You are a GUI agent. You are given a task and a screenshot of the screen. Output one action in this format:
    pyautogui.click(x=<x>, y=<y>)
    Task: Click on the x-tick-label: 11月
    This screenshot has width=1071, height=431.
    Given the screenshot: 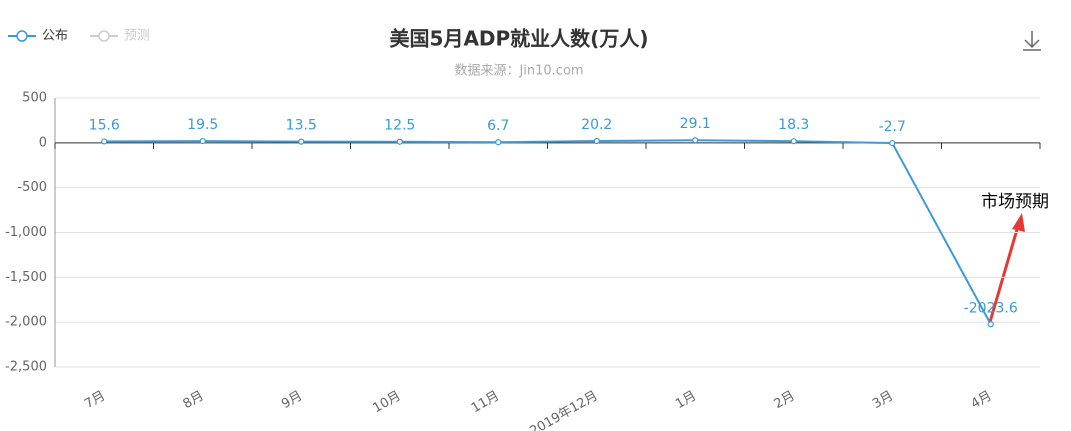 What is the action you would take?
    pyautogui.click(x=485, y=403)
    